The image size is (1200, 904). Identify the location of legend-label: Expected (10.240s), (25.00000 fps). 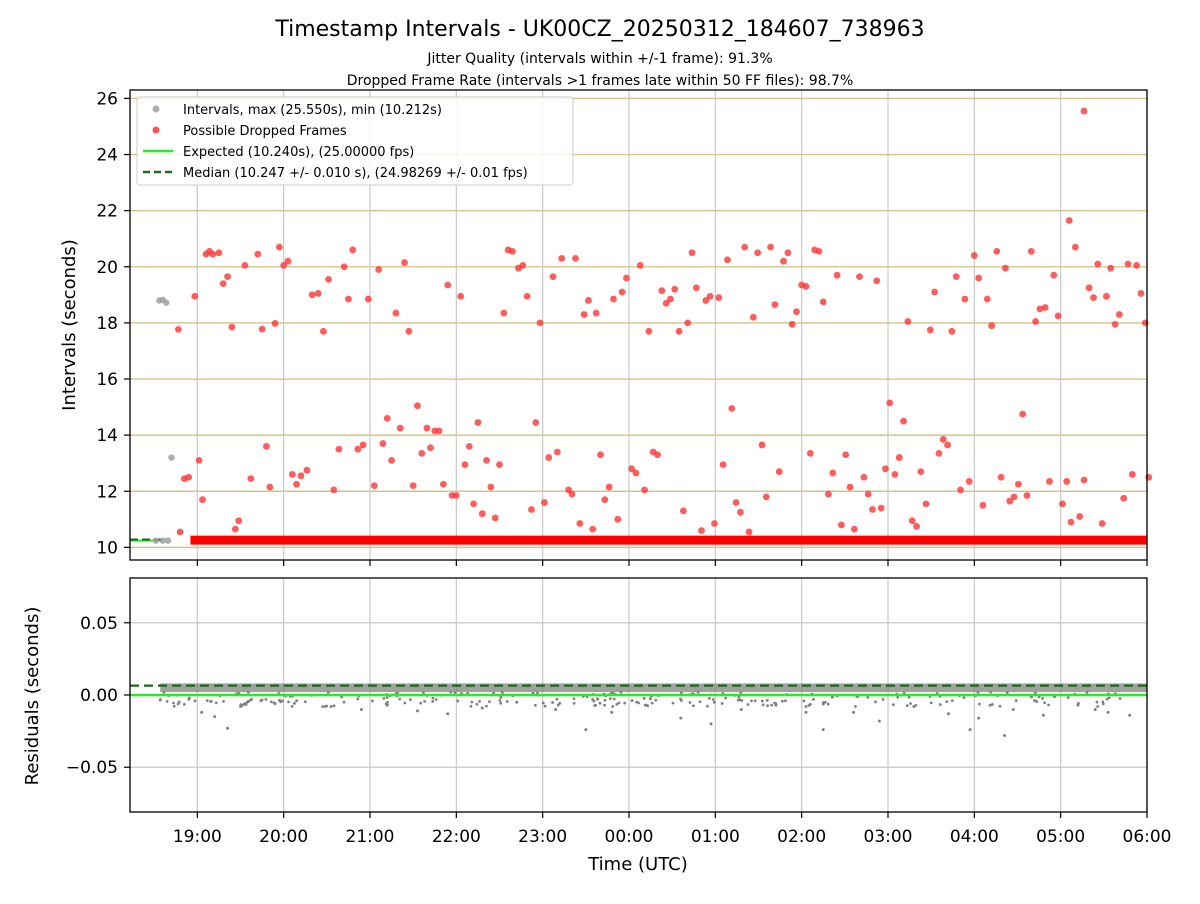
(298, 152).